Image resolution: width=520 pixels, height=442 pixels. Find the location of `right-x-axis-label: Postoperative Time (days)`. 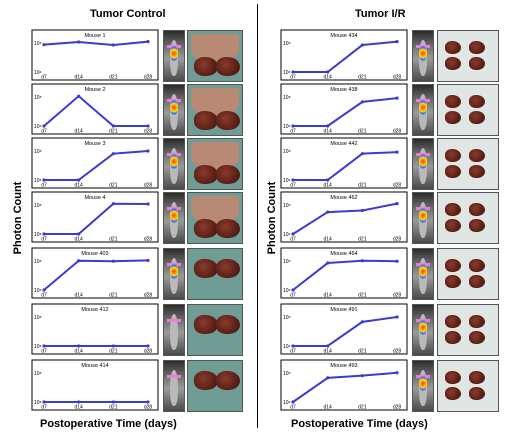

right-x-axis-label: Postoperative Time (days) is located at coordinates (359, 424).